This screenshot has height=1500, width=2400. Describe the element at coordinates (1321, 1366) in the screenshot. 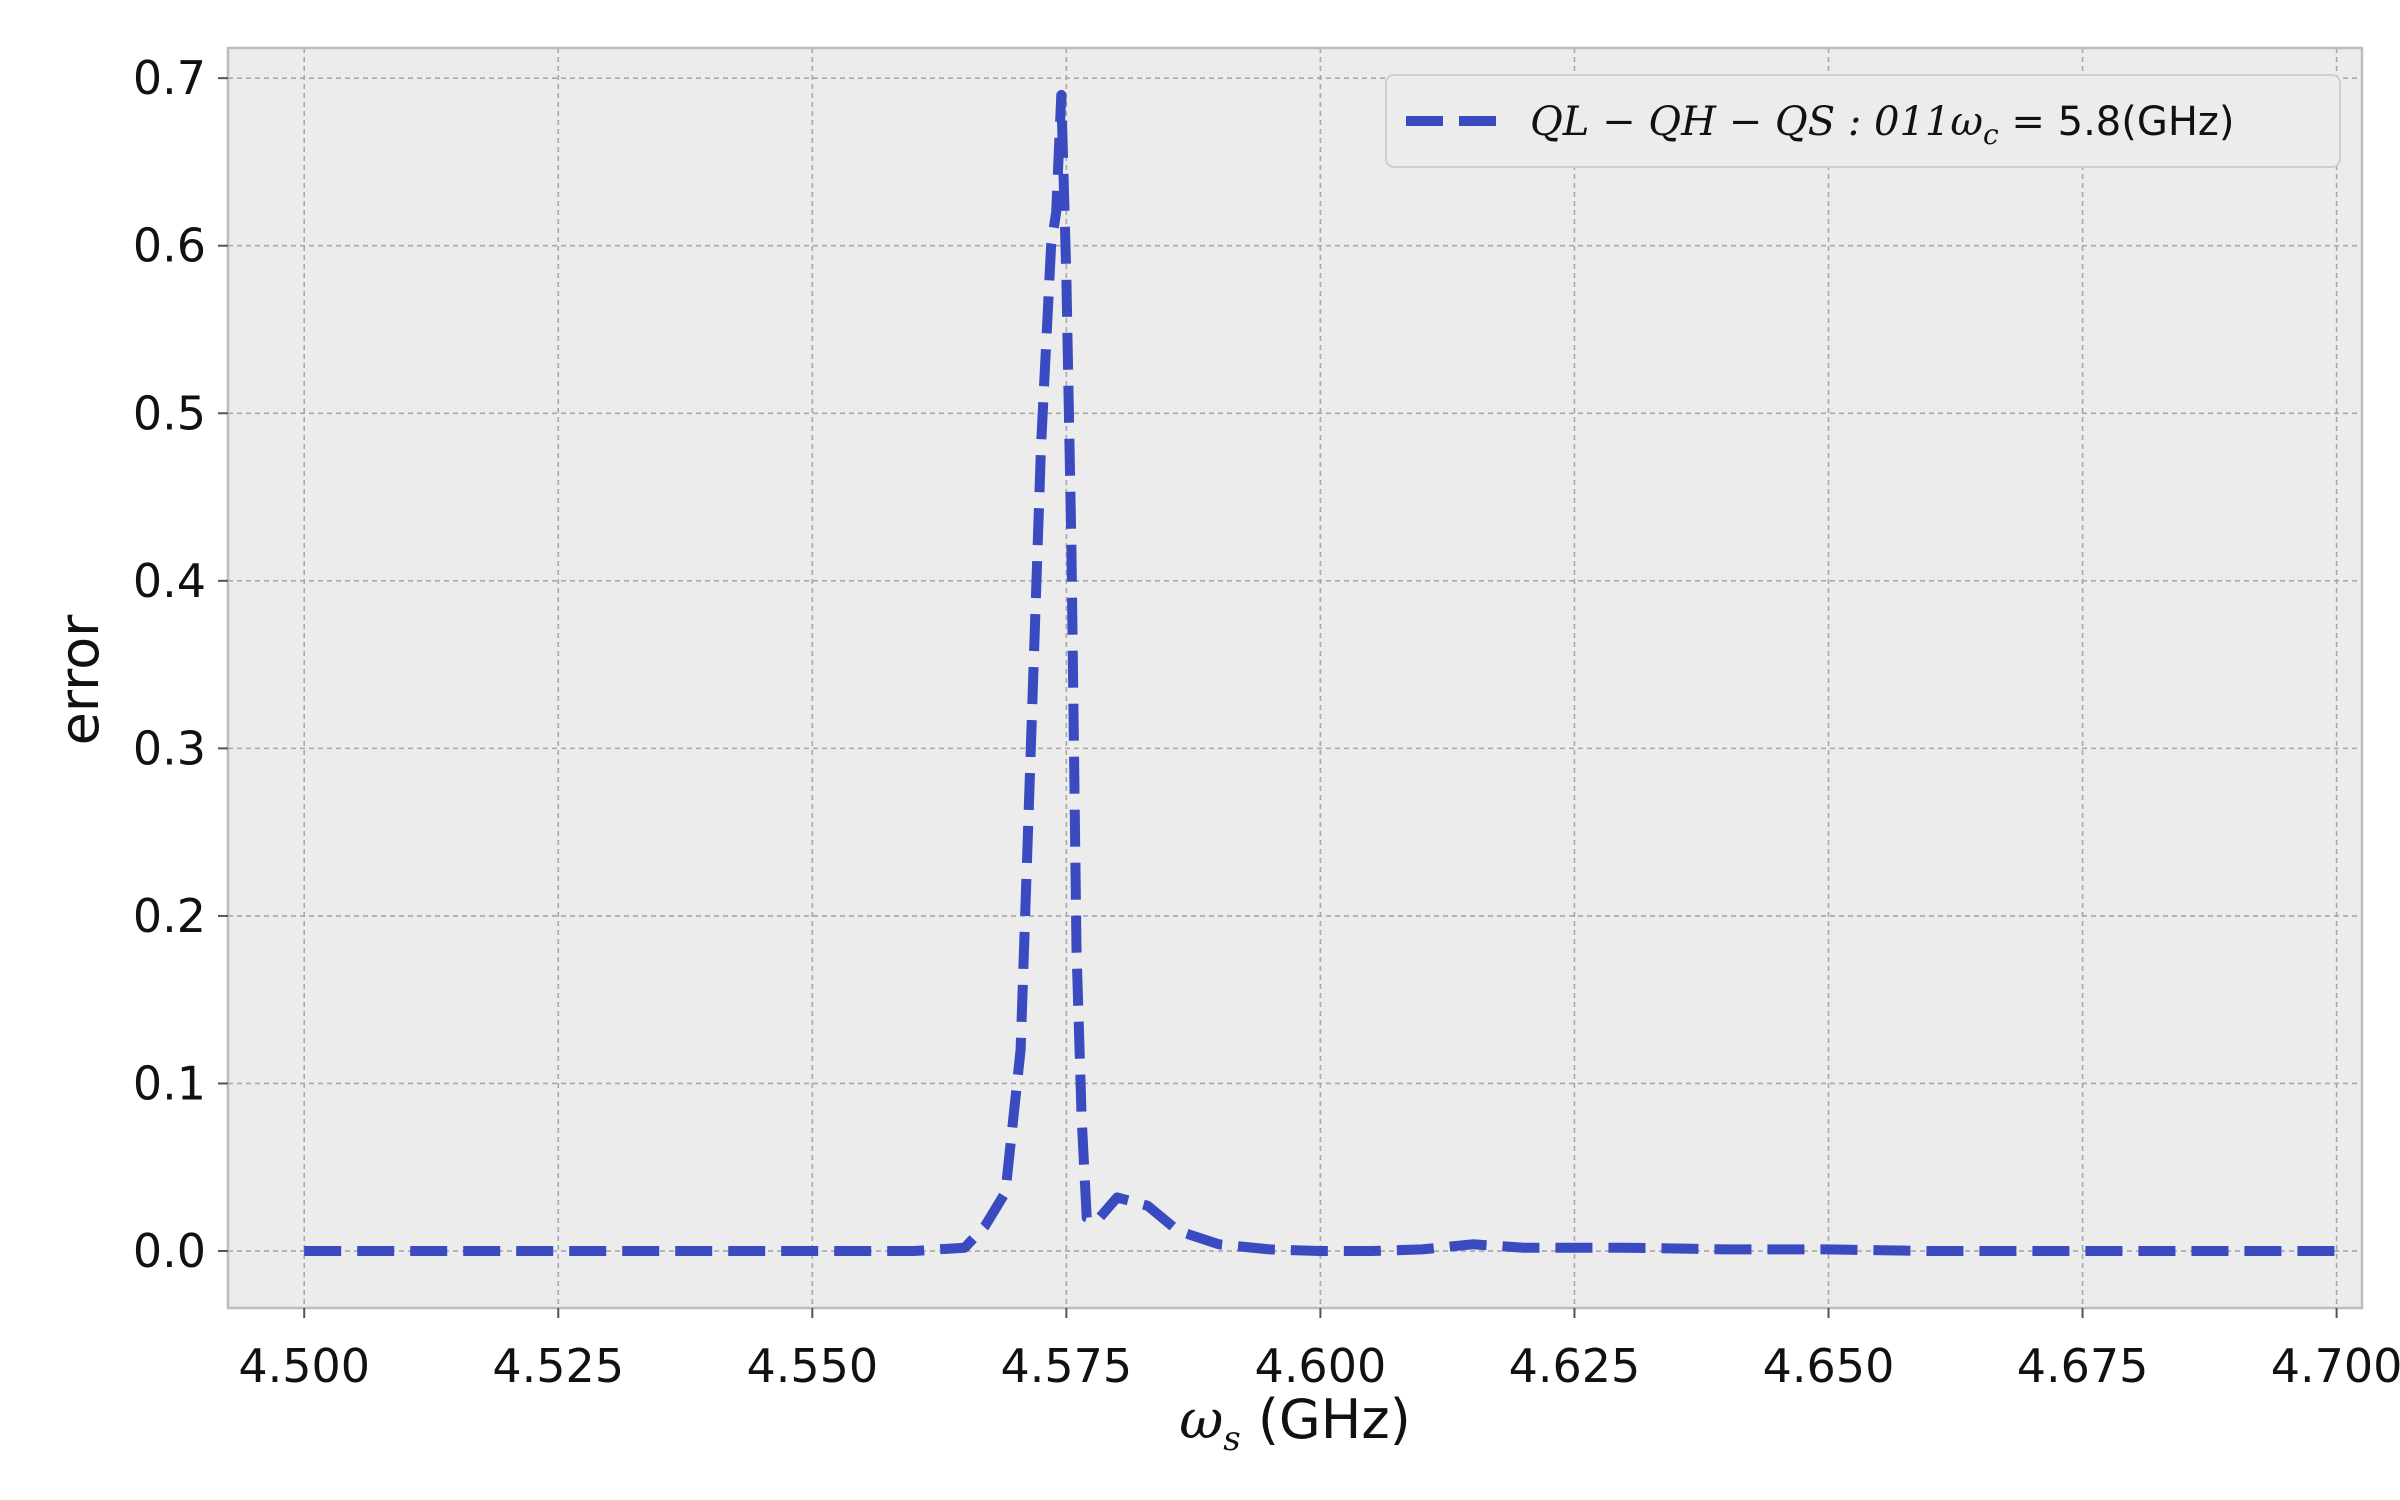

I see `x-tick-label: 4.600` at that location.